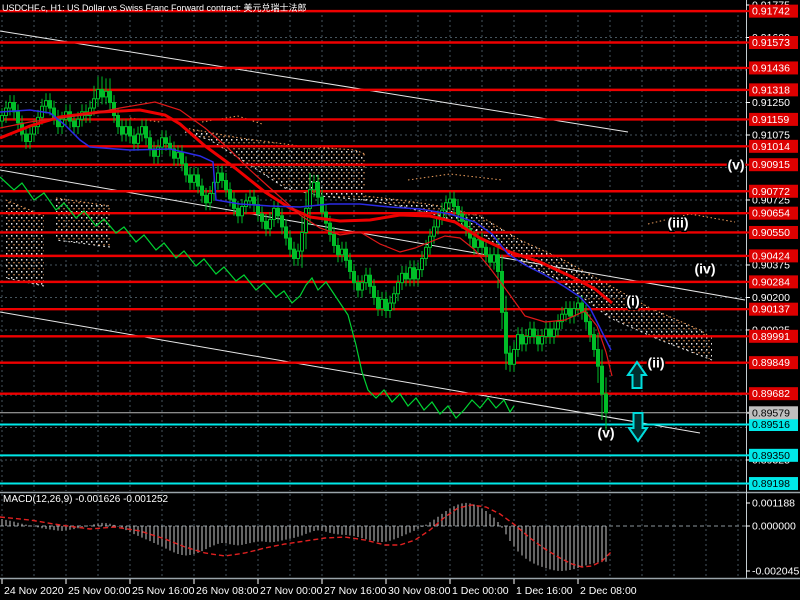 Image resolution: width=800 pixels, height=600 pixels. Describe the element at coordinates (291, 591) in the screenshot. I see `time-tick-label: 27 Nov 00:00` at that location.